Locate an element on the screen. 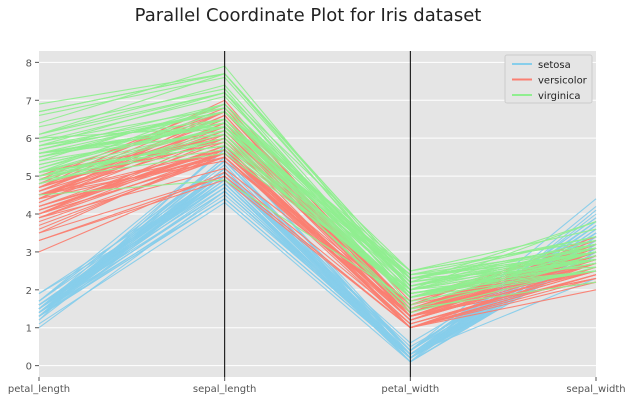  axis-label-petal_width: petal_width is located at coordinates (410, 389).